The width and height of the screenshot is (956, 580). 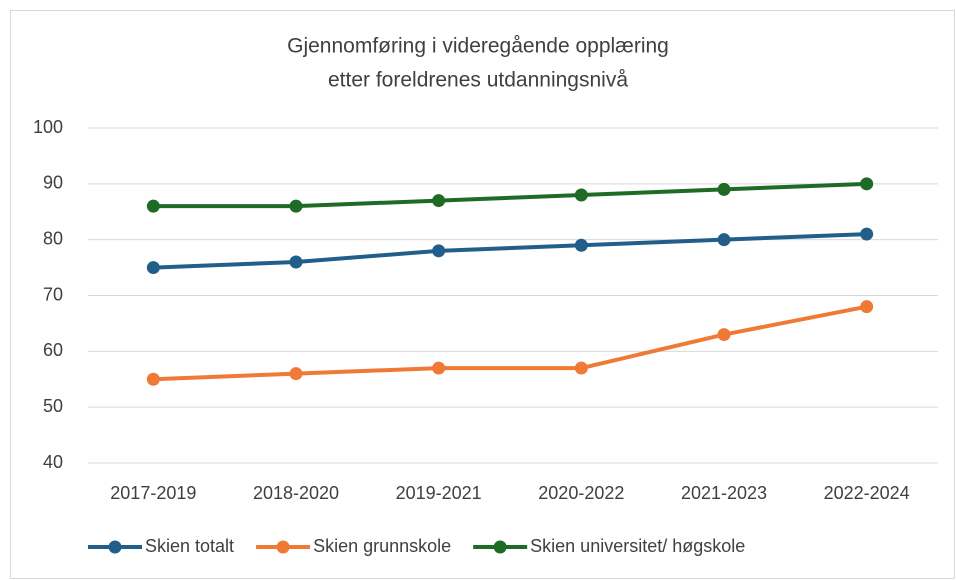 I want to click on y-tick-label: 80, so click(x=53, y=238).